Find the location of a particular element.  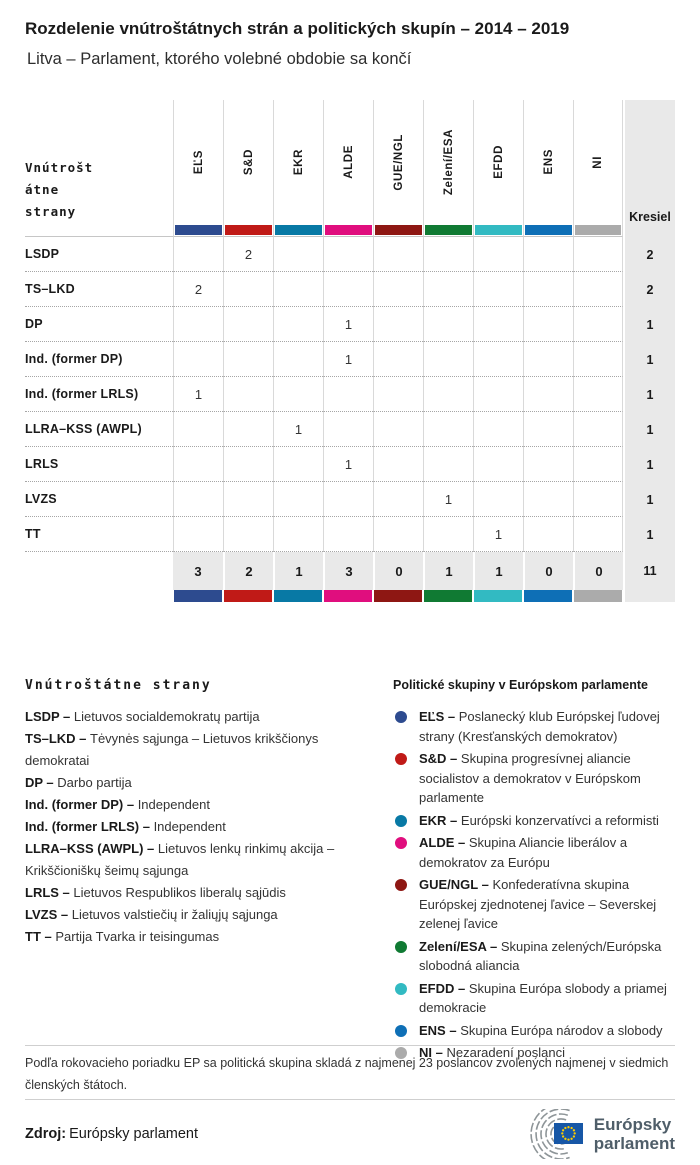

group-abbr: NI – is located at coordinates (433, 1052).